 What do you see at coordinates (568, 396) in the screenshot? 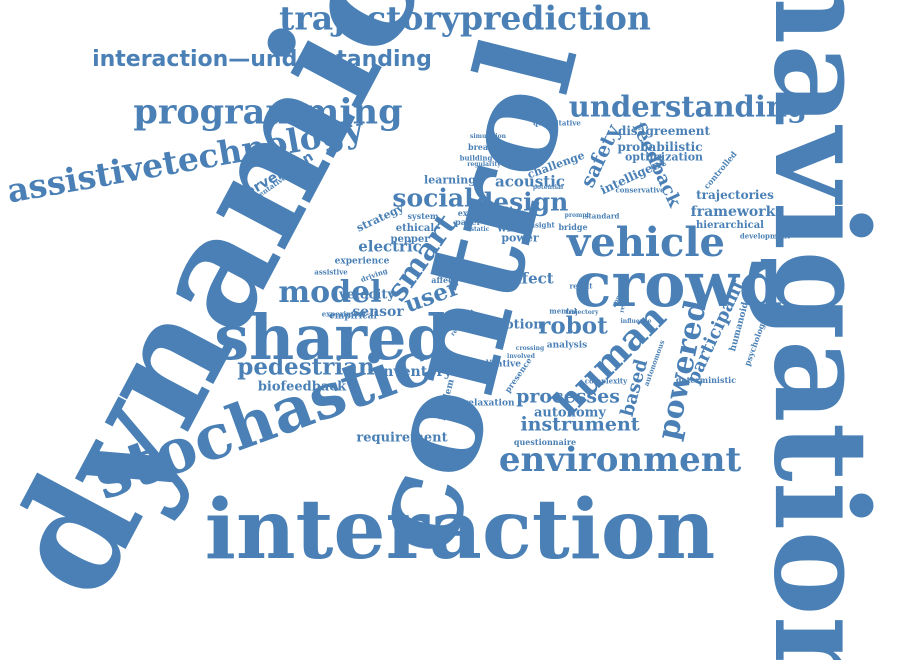
I see `word-processes: processes` at bounding box center [568, 396].